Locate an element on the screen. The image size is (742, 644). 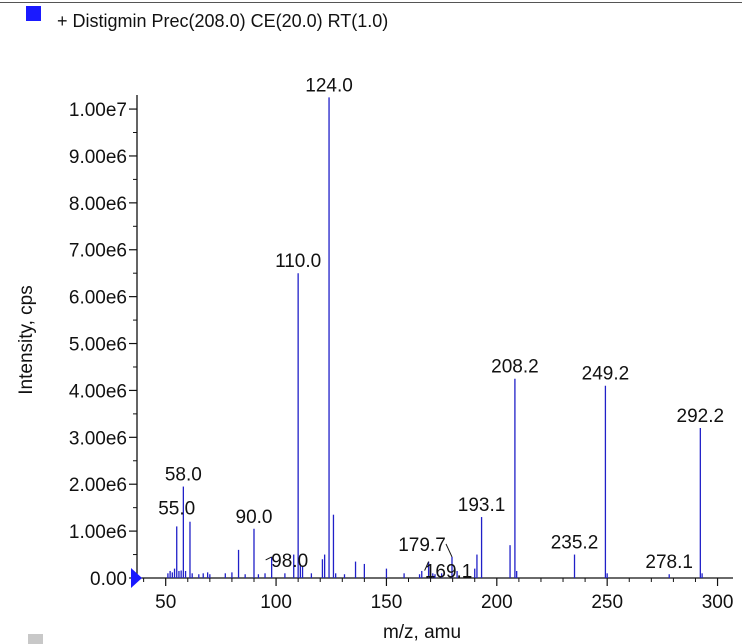
peak-label: 55.0 is located at coordinates (176, 508).